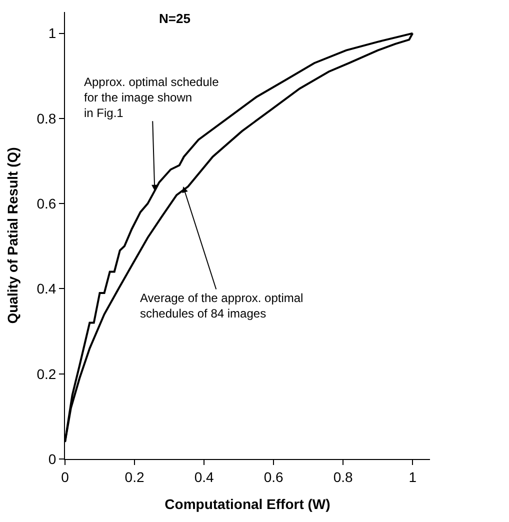 The height and width of the screenshot is (522, 509). Describe the element at coordinates (46, 118) in the screenshot. I see `y-tick-label: 0.8` at that location.